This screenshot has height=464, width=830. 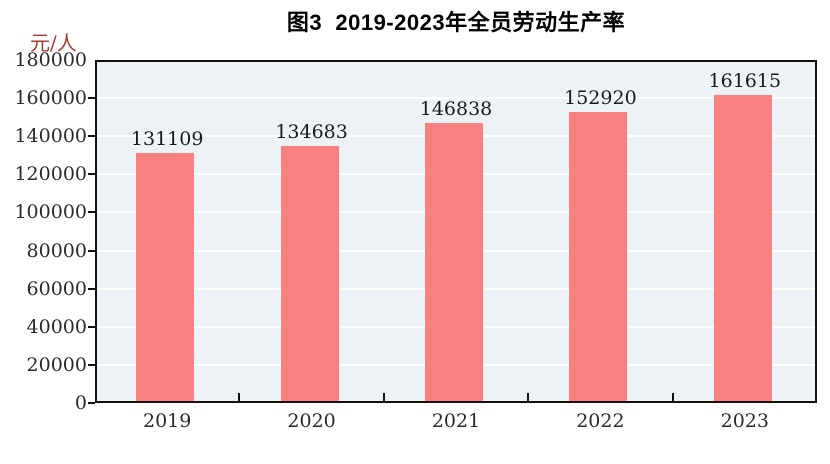 I want to click on x-tick-label: 2020, so click(x=311, y=421).